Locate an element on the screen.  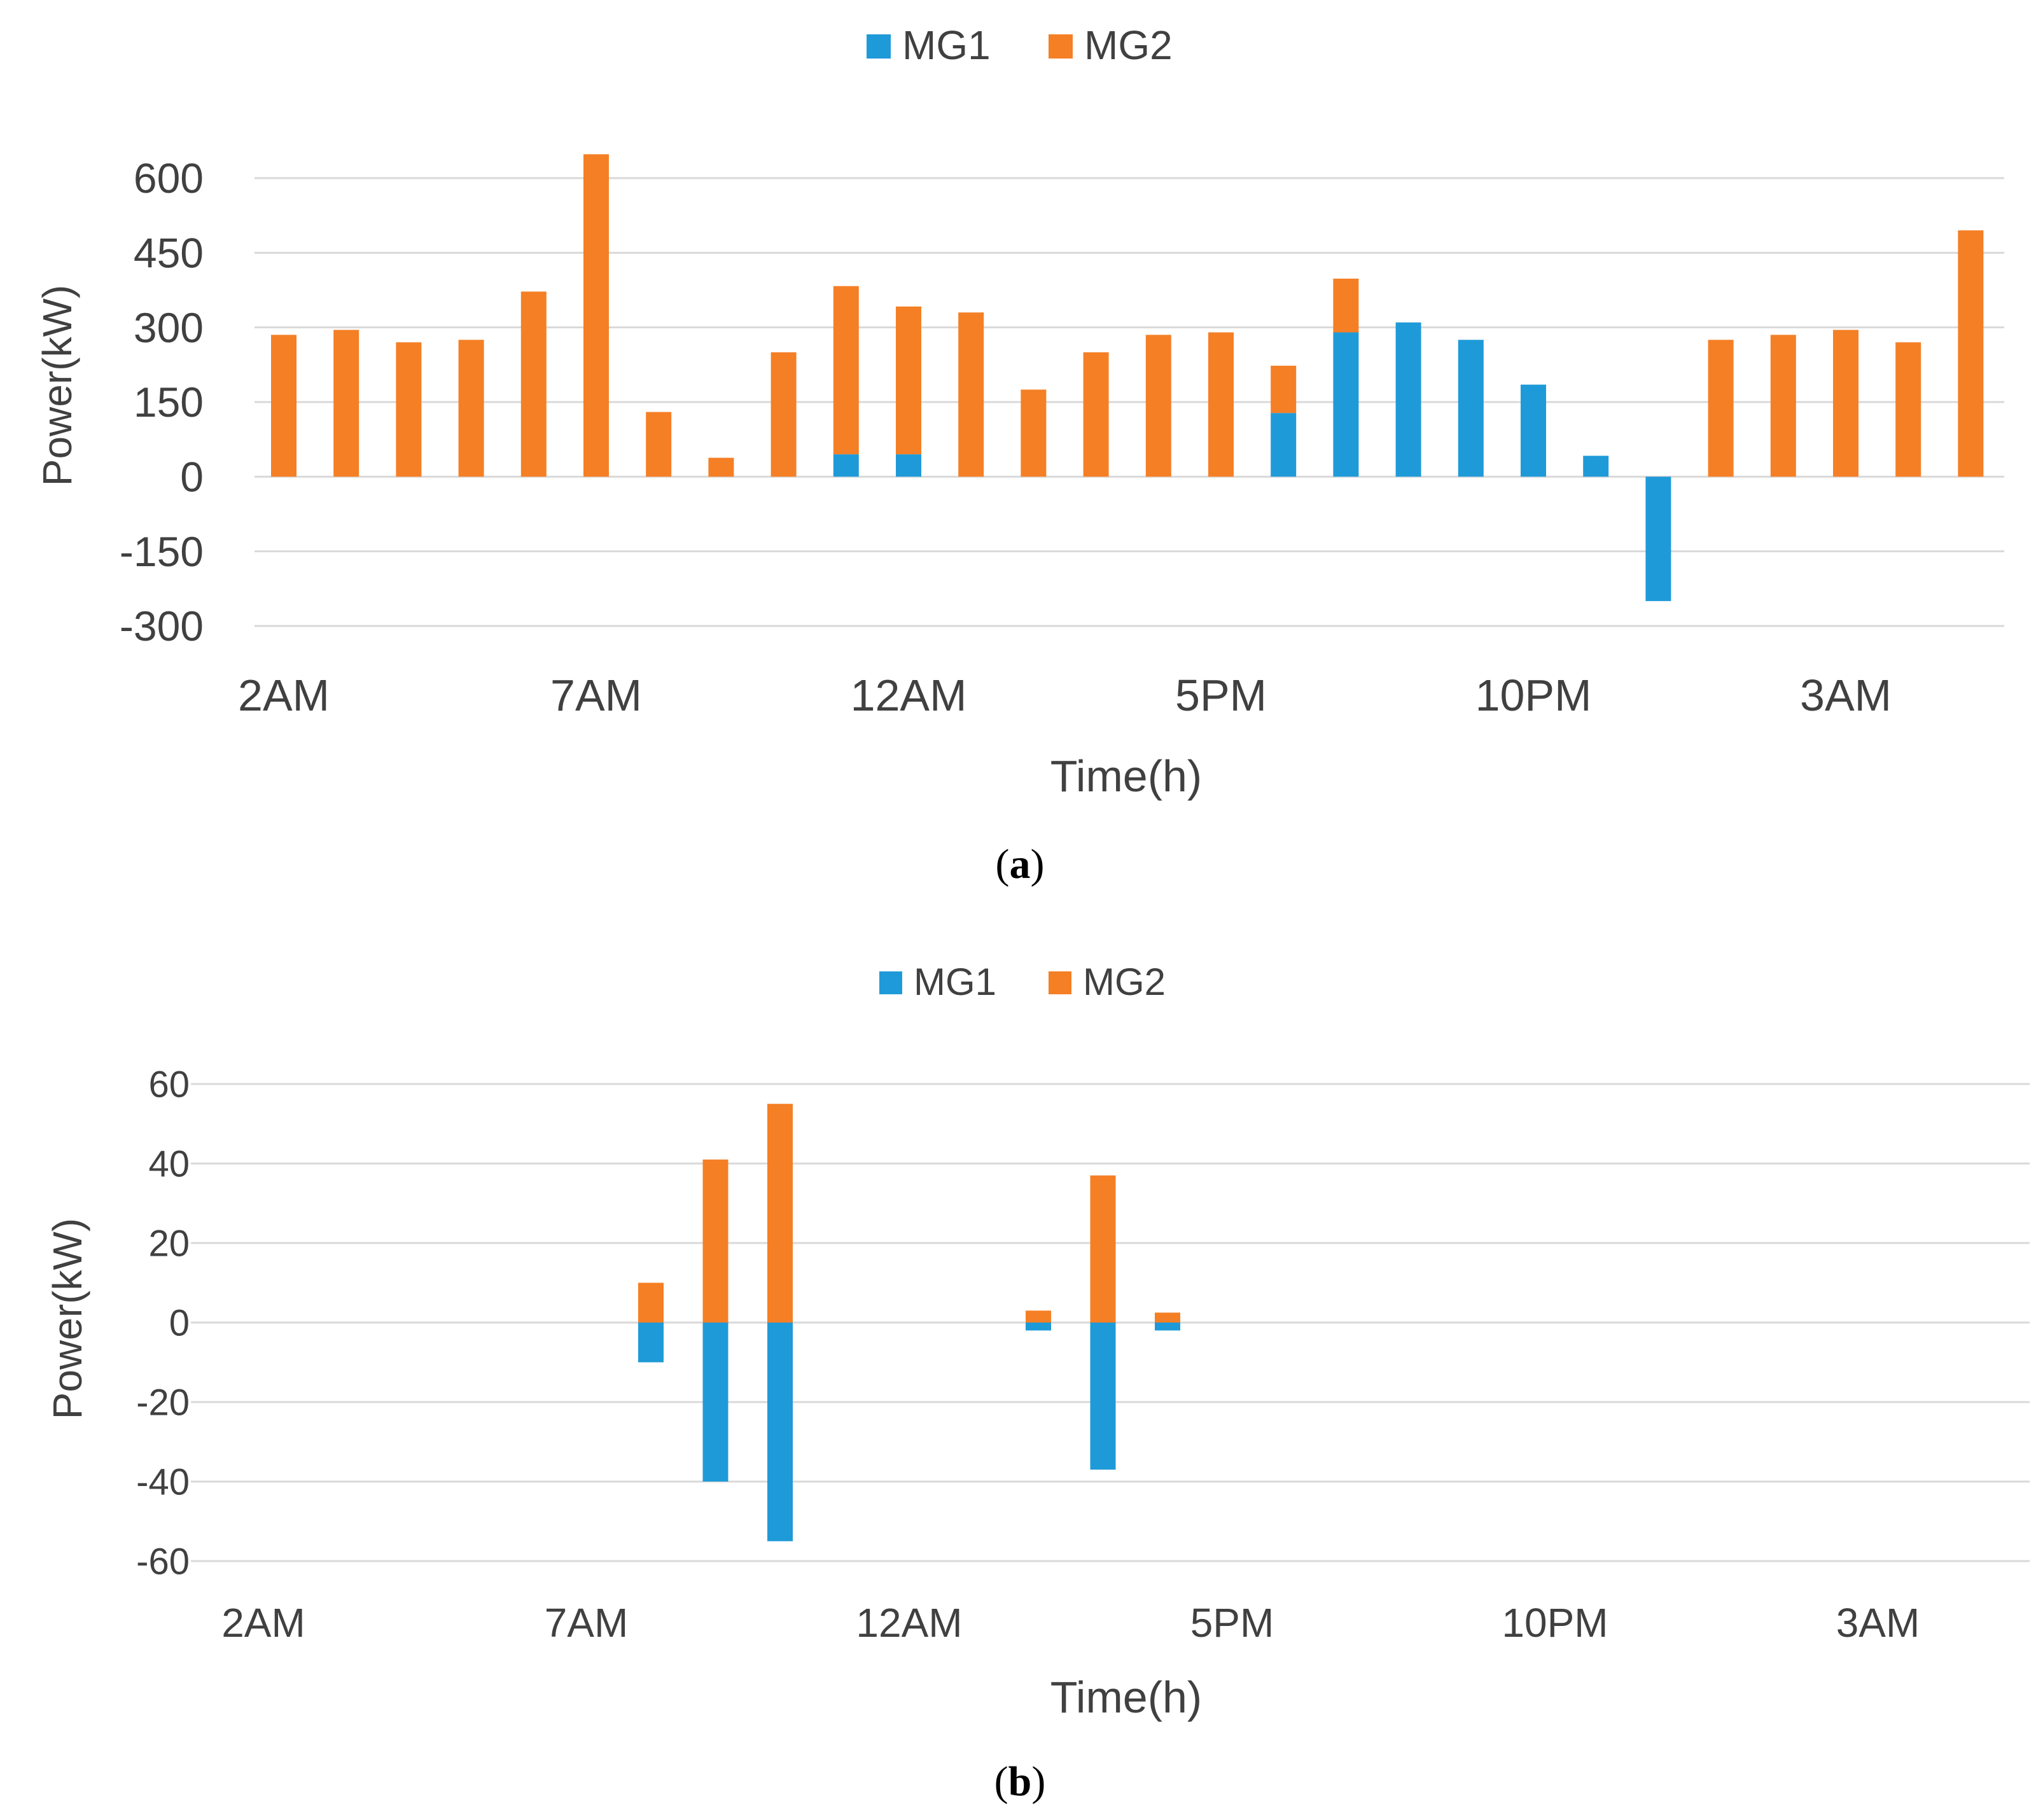
y-tick-label: 600 is located at coordinates (169, 178).